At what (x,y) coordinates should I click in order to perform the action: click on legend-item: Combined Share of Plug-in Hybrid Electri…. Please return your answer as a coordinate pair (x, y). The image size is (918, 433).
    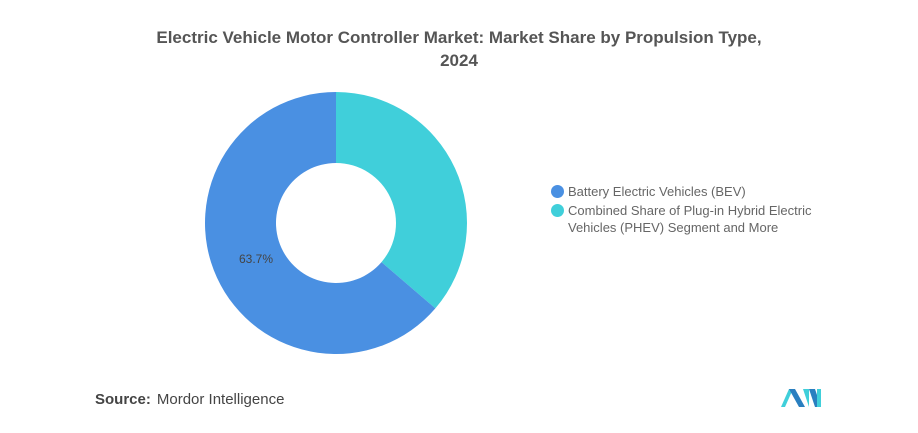
    Looking at the image, I should click on (701, 219).